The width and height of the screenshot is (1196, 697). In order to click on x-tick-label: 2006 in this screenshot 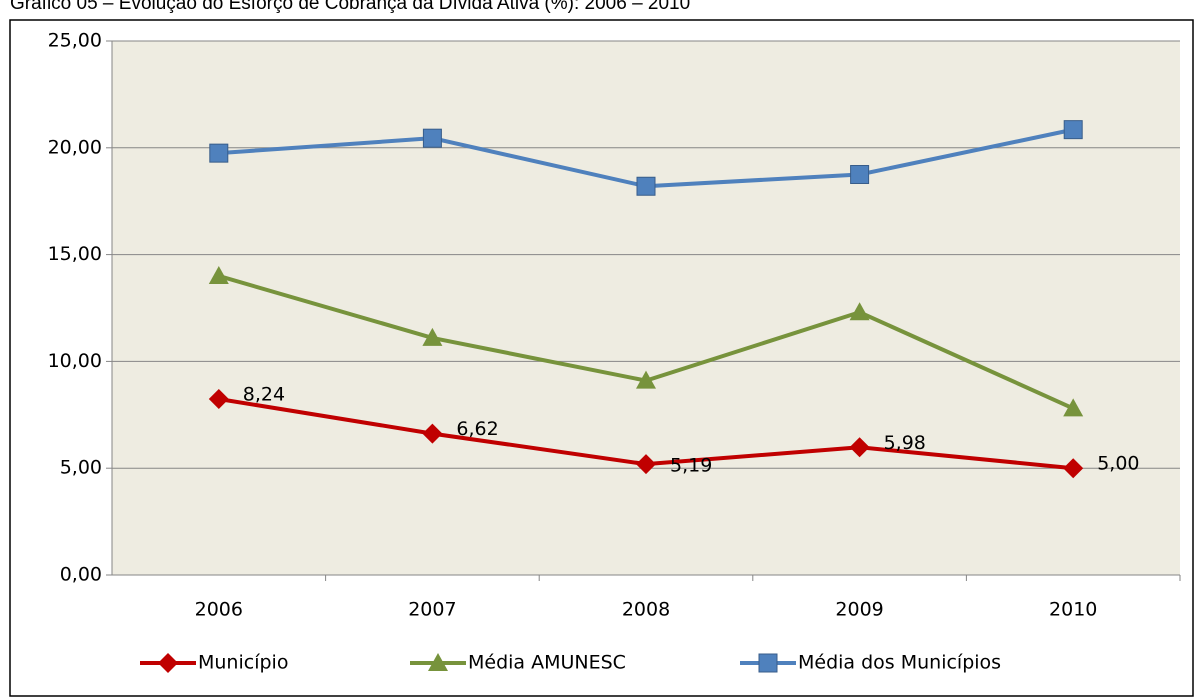, I will do `click(219, 610)`.